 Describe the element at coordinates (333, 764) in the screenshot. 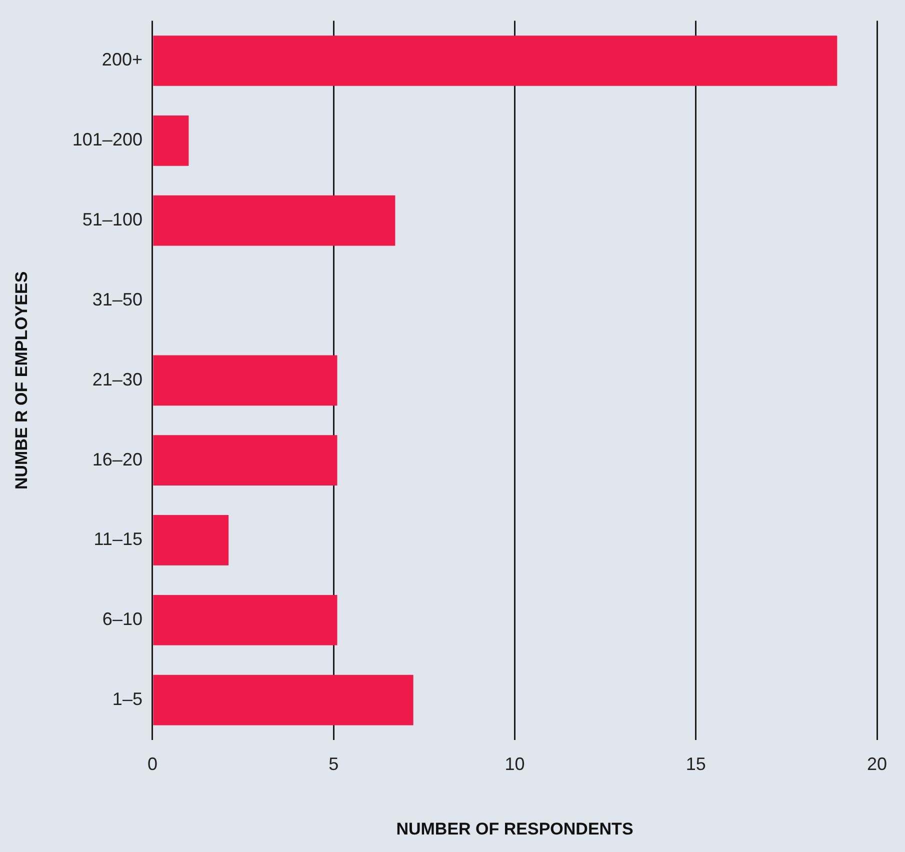

I see `x-tick-label: 5` at that location.